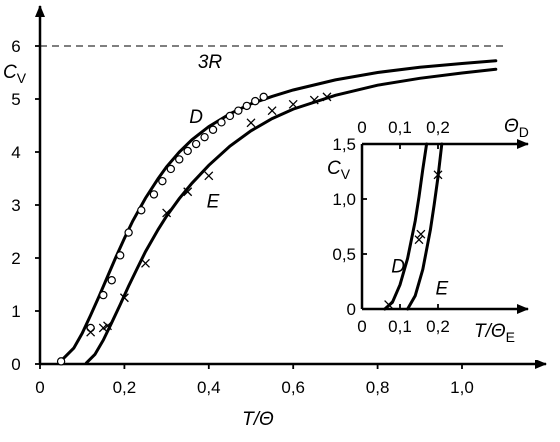  I want to click on y-axis-label-sub: V, so click(22, 78).